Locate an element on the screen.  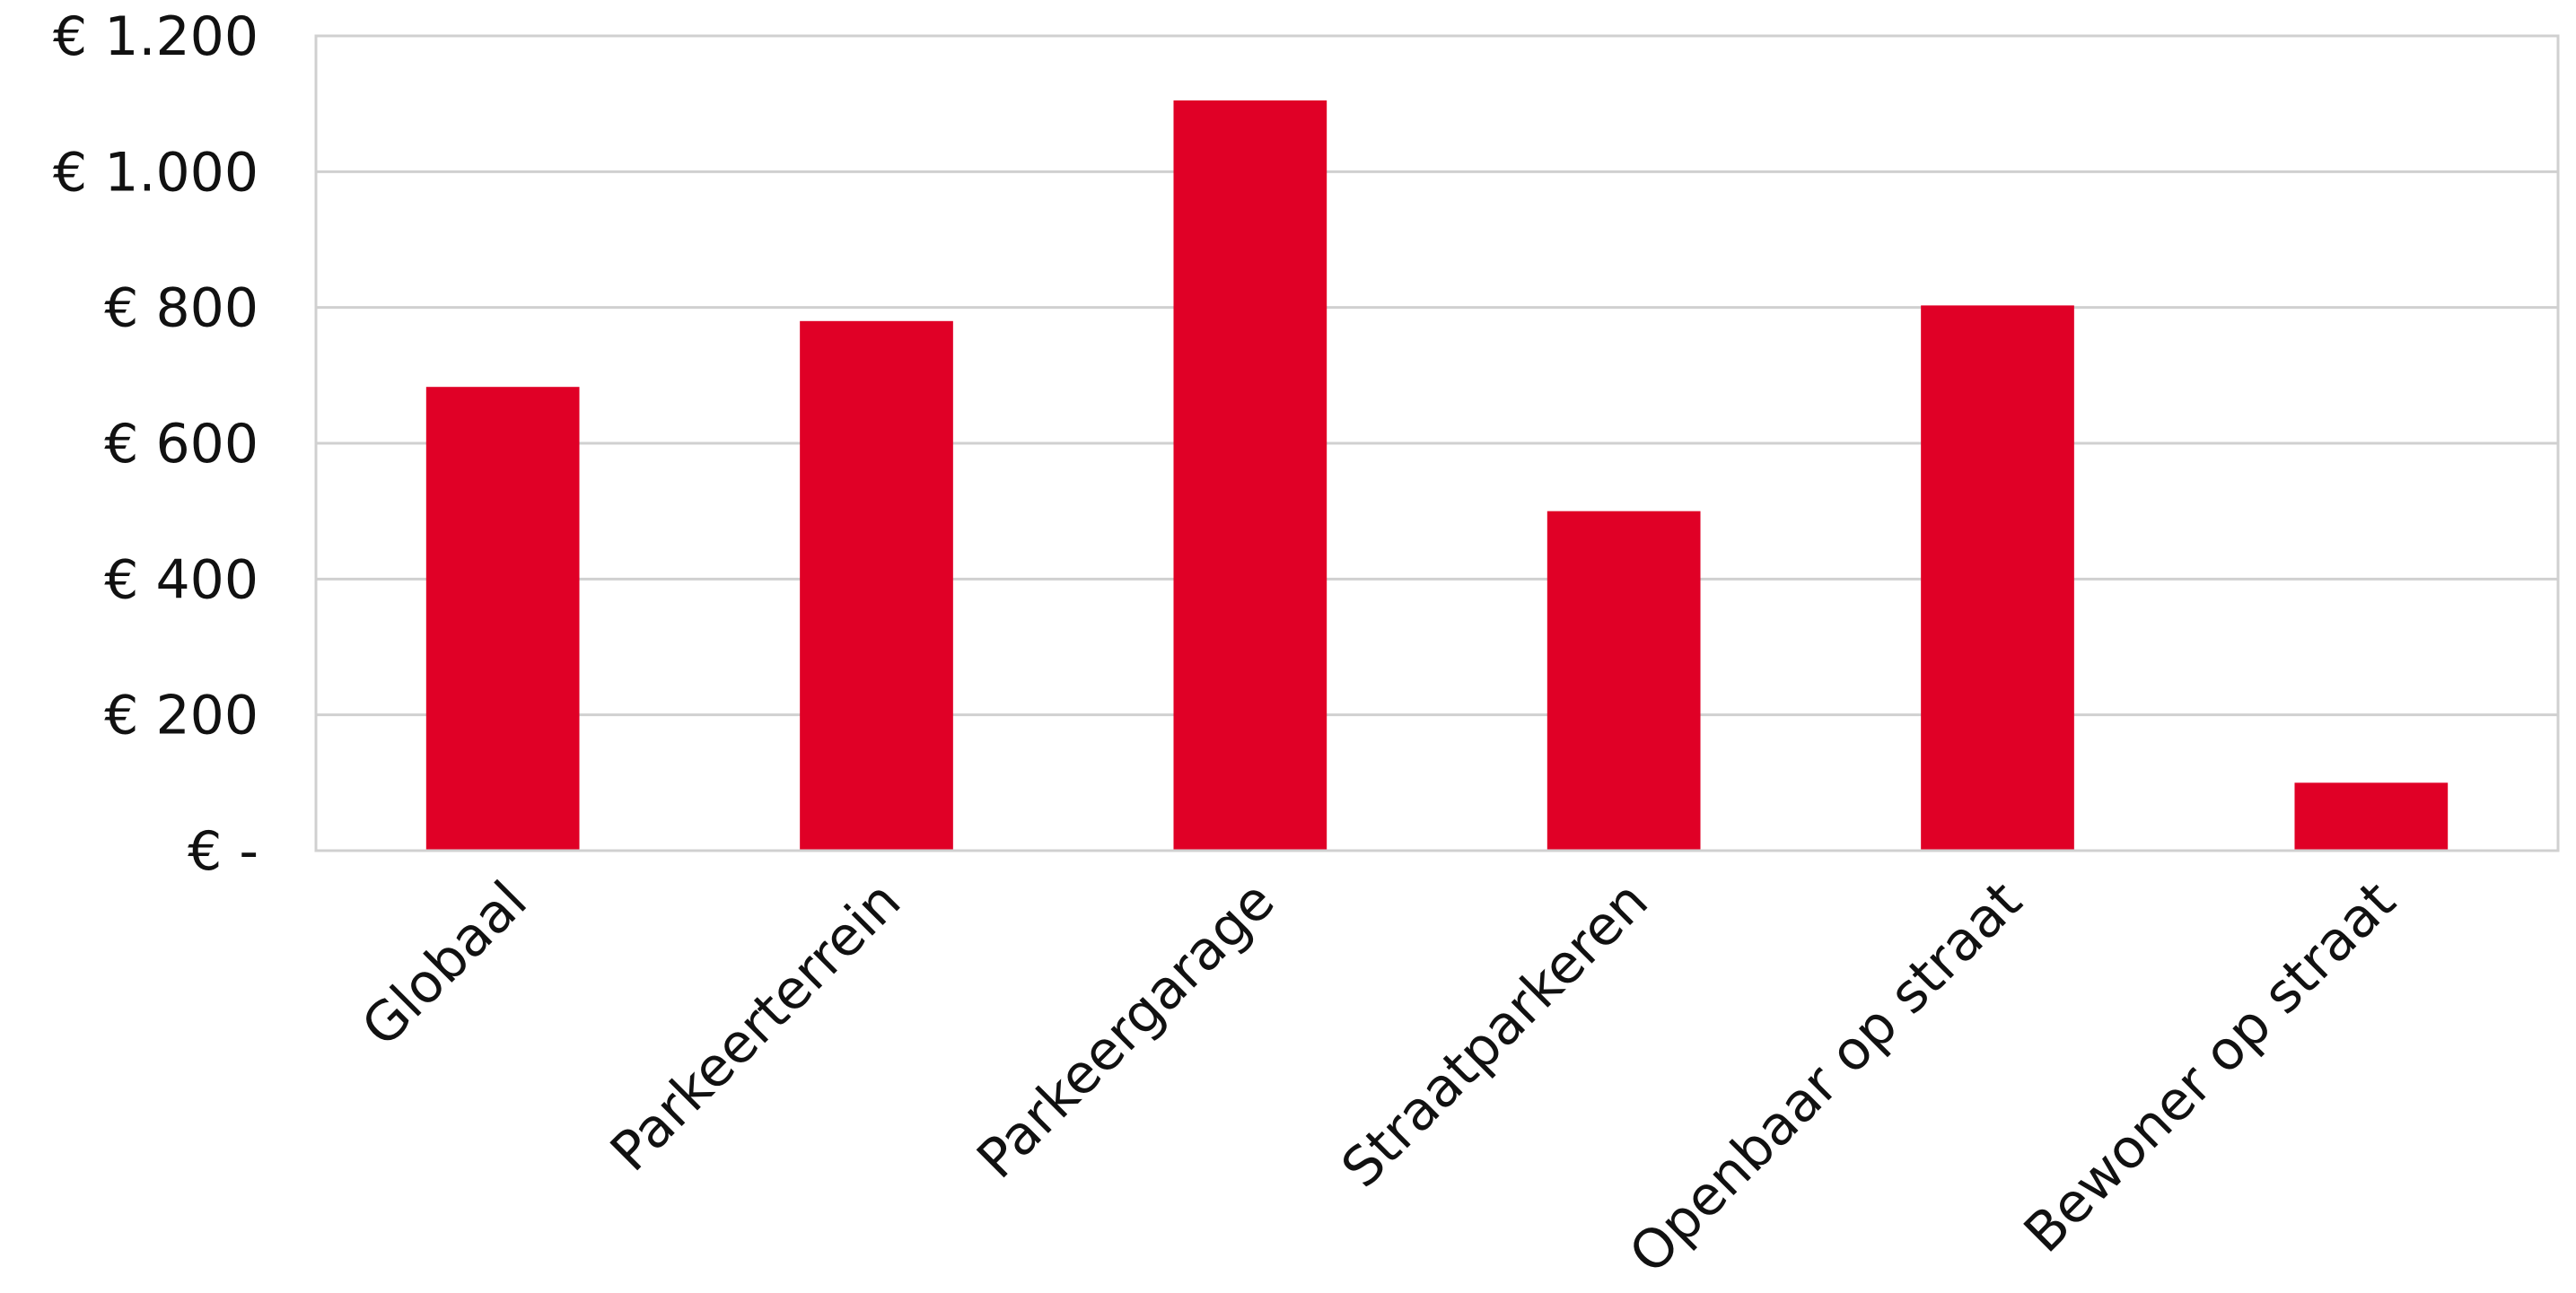
x-category-label: Openbaar op straat is located at coordinates (1825, 1077).